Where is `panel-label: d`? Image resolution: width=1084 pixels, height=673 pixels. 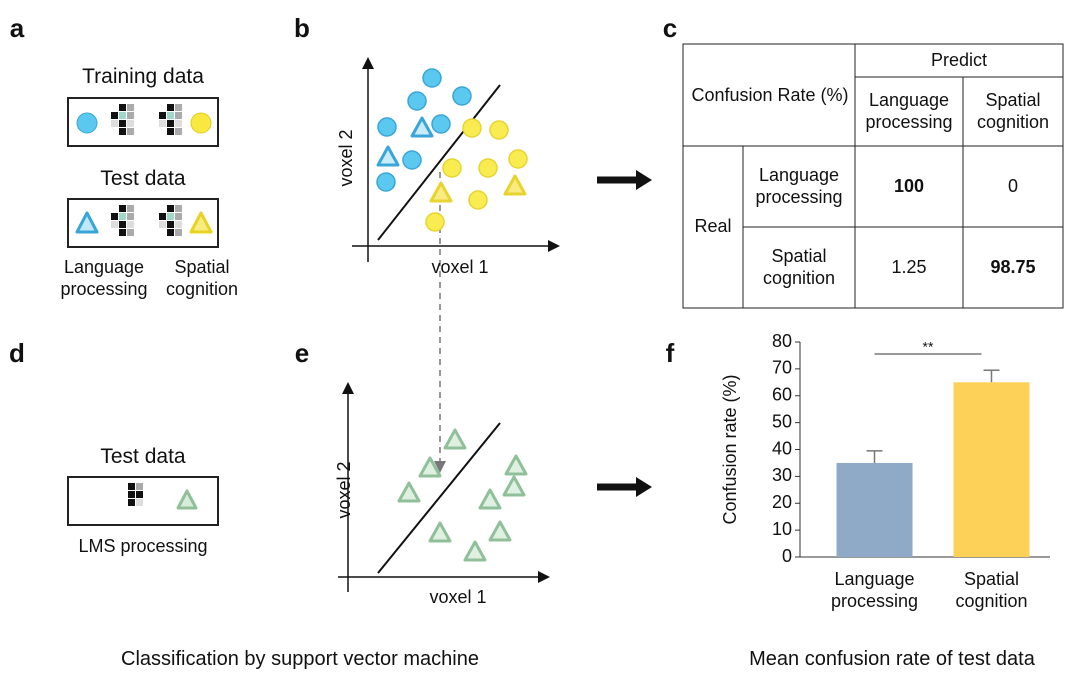 panel-label: d is located at coordinates (17, 353).